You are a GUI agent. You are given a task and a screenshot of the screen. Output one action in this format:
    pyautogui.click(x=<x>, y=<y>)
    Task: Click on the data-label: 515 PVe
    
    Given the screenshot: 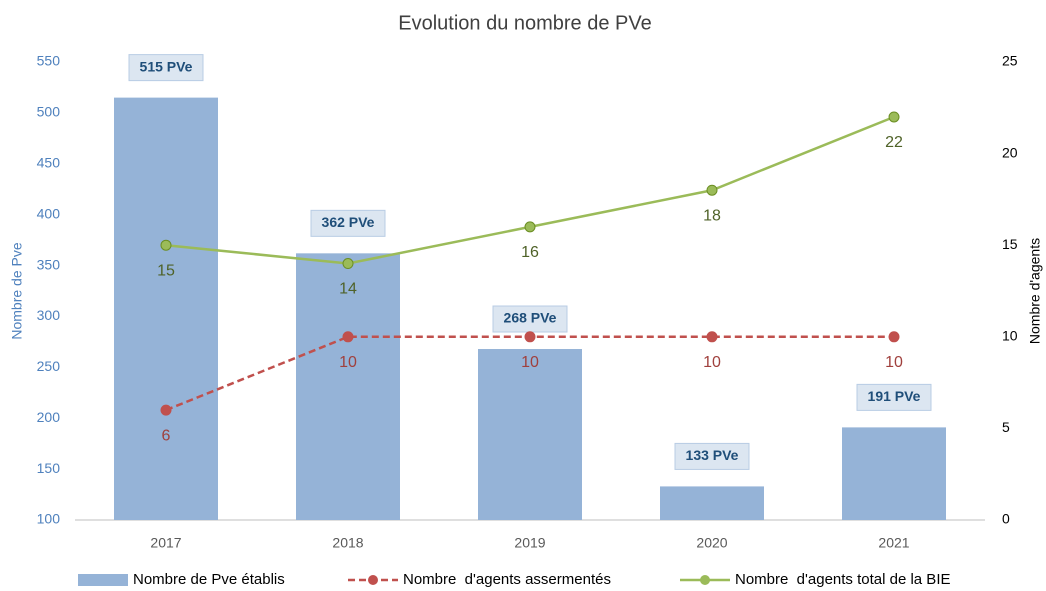 What is the action you would take?
    pyautogui.click(x=166, y=66)
    